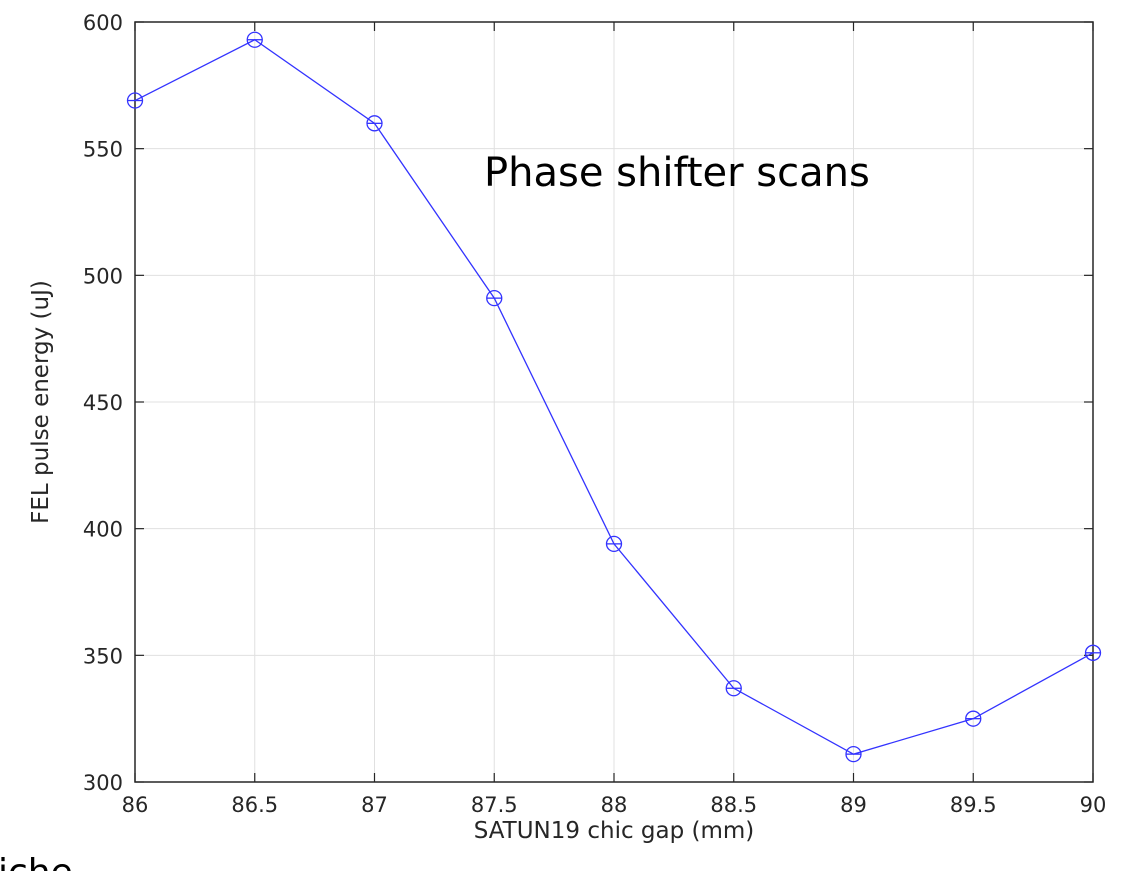 Image resolution: width=1132 pixels, height=871 pixels. Describe the element at coordinates (41, 402) in the screenshot. I see `y-axis-label: FEL pulse energy (uJ)` at that location.